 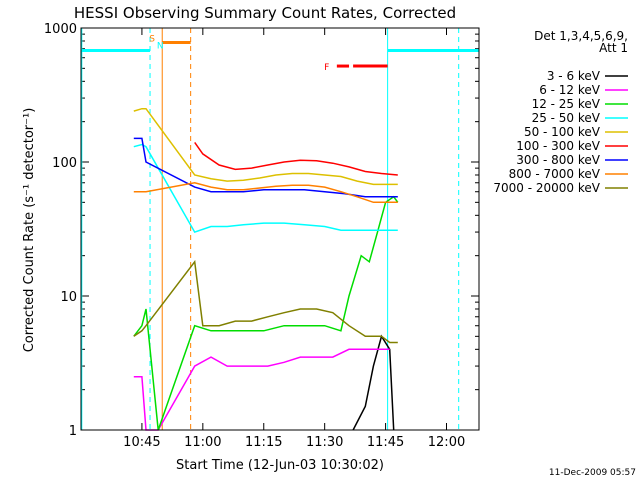 I want to click on legend-label: 800 - 7000 keV, so click(x=555, y=174).